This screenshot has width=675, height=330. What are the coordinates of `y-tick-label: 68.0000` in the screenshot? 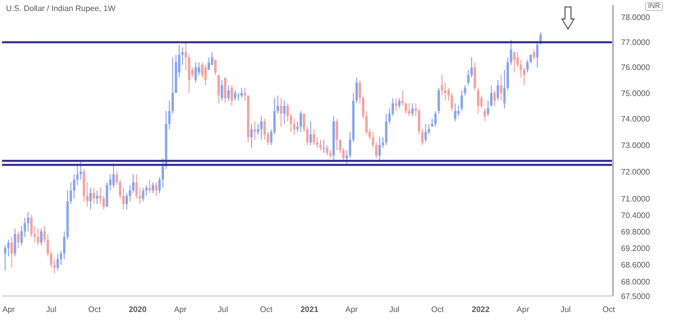 It's located at (635, 282).